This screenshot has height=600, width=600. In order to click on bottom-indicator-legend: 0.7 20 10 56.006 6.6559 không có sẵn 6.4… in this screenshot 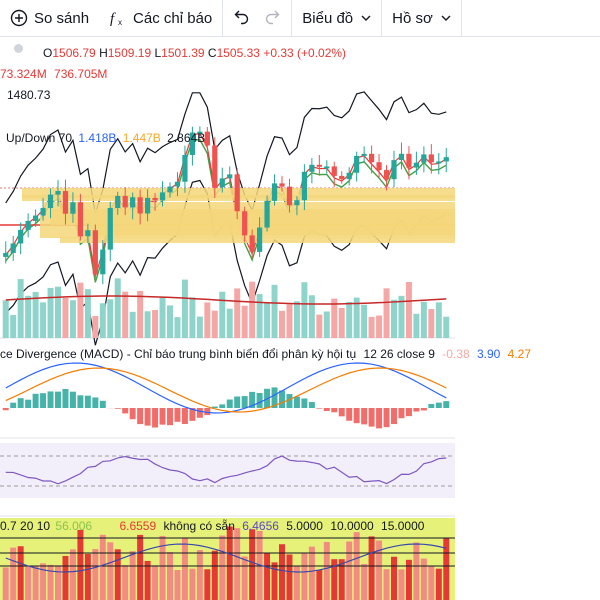, I will do `click(212, 526)`.